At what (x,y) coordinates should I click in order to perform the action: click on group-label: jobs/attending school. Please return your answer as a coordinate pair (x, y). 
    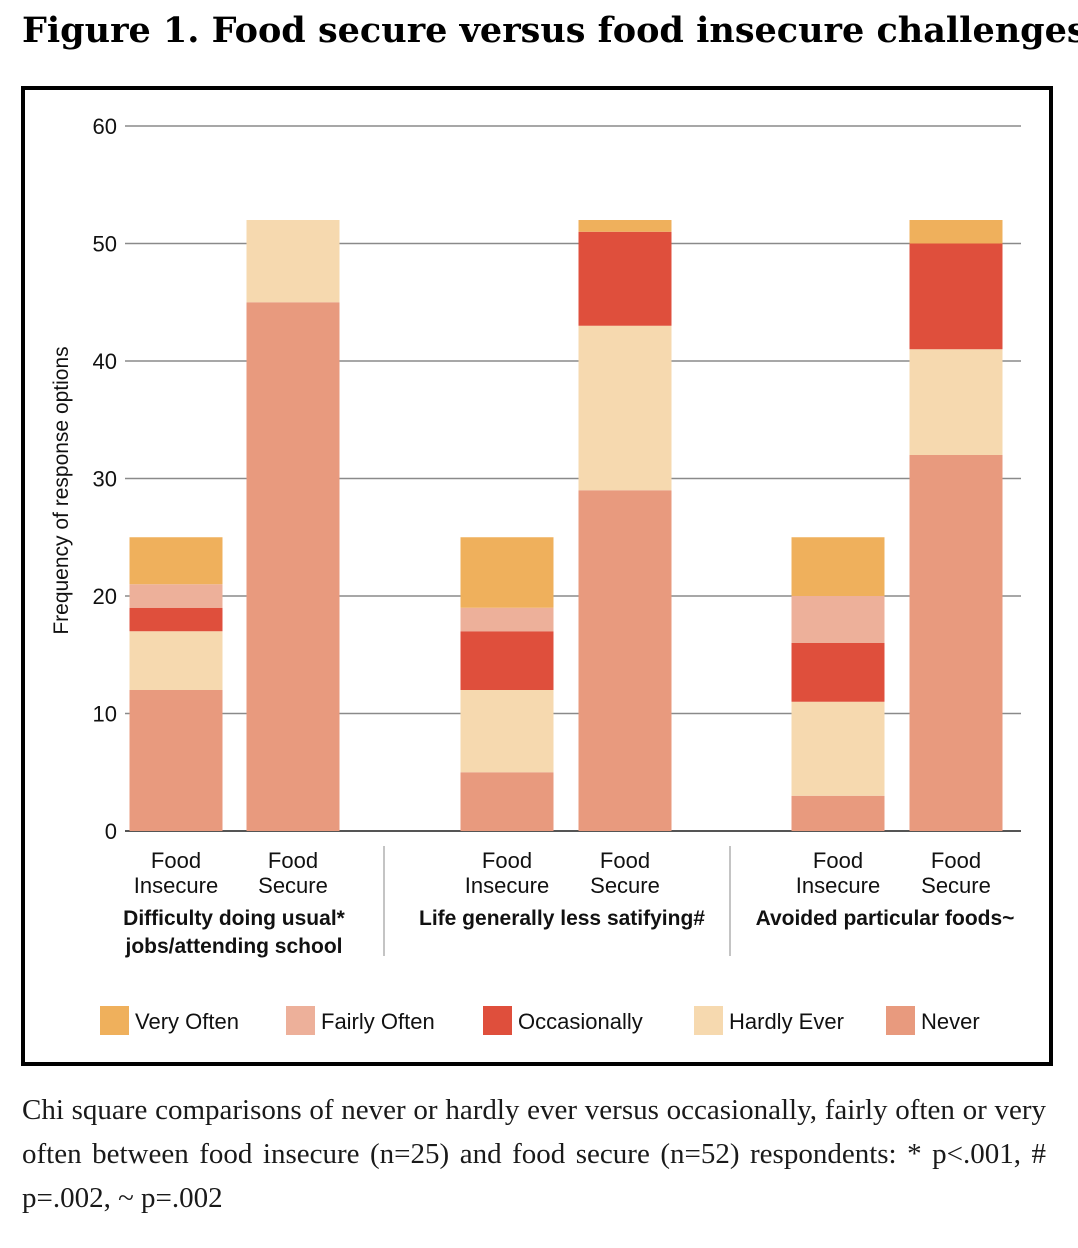
    Looking at the image, I should click on (233, 946).